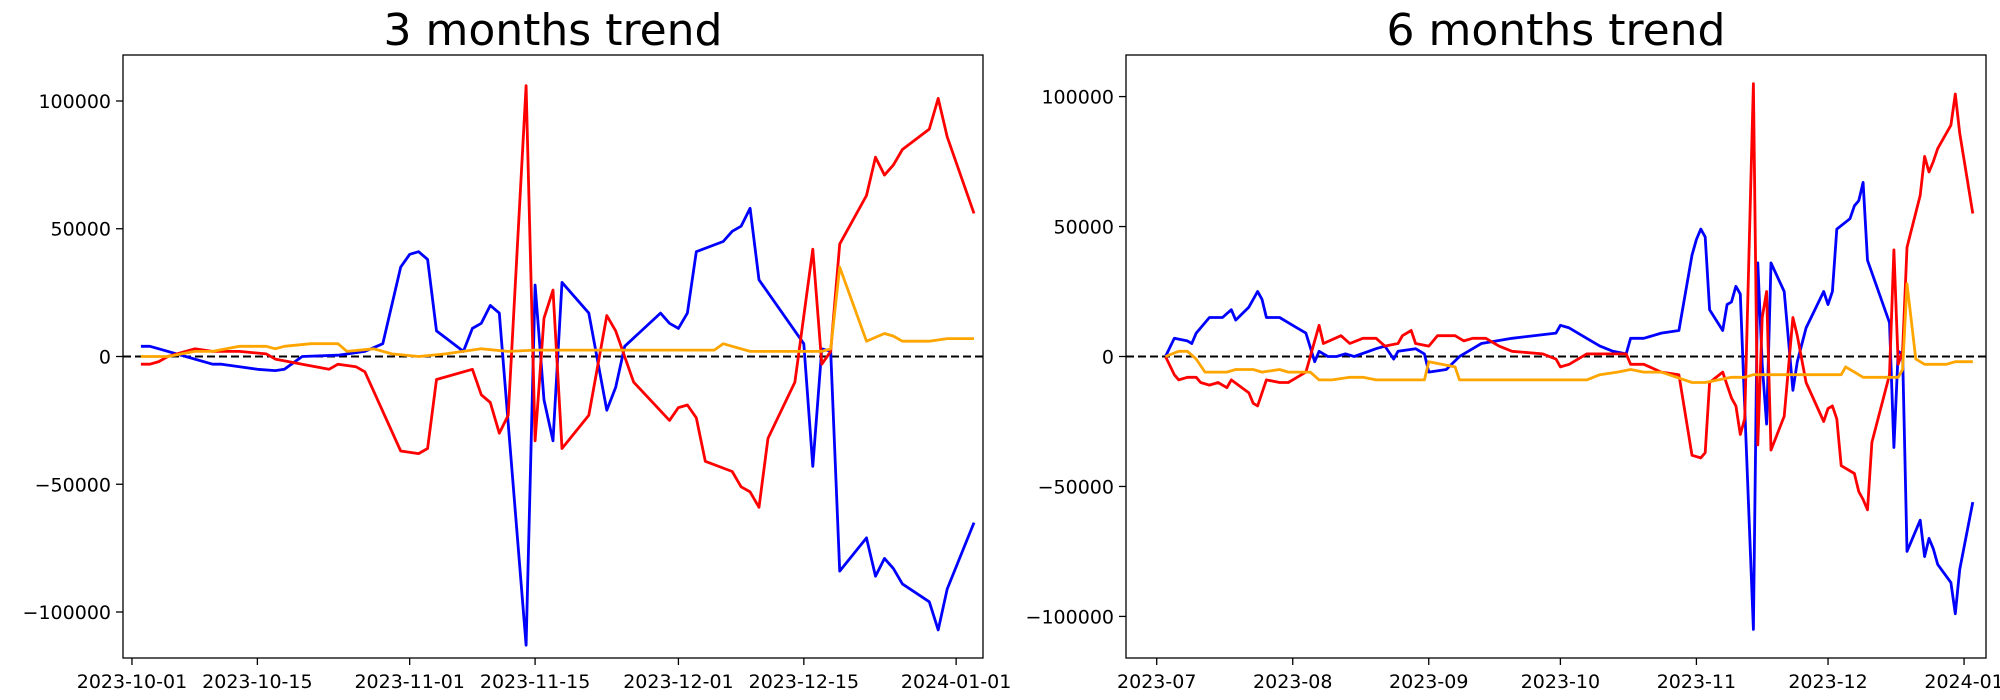 This screenshot has height=700, width=2000. What do you see at coordinates (1076, 487) in the screenshot?
I see `chart-2-ytick-label: −50000` at bounding box center [1076, 487].